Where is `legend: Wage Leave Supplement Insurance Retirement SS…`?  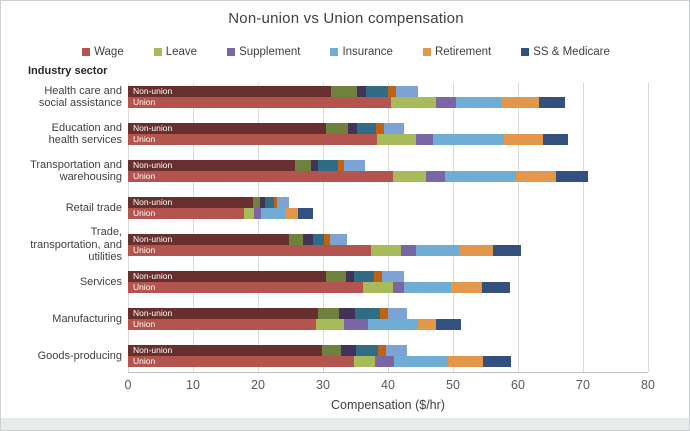 legend: Wage Leave Supplement Insurance Retirement SS… is located at coordinates (345, 52).